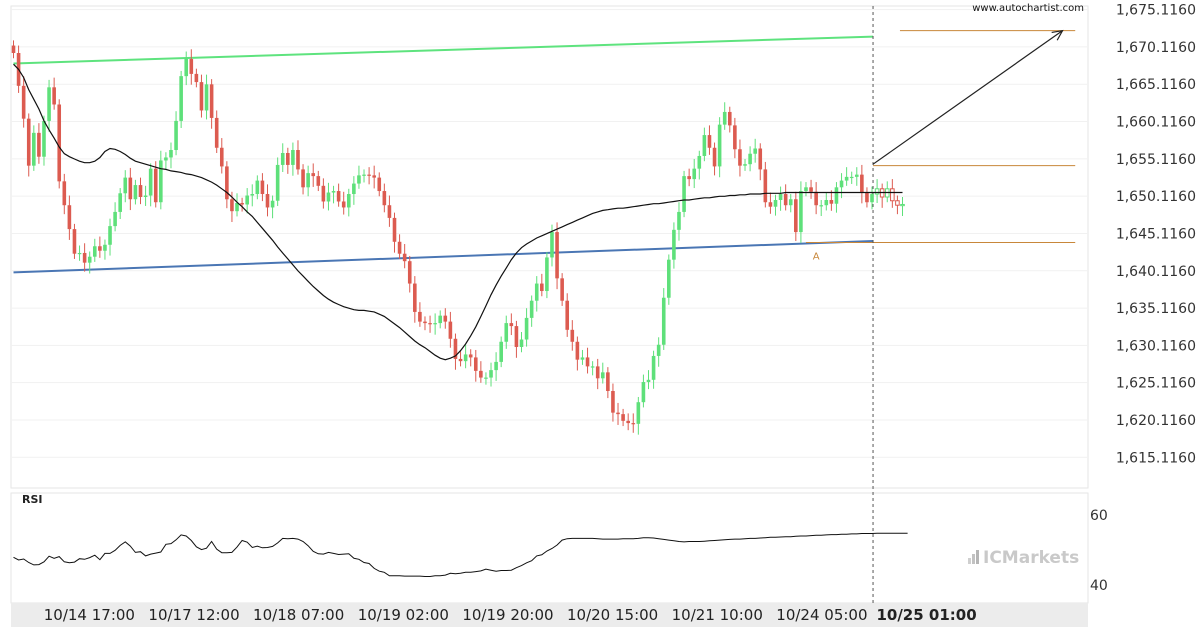 The width and height of the screenshot is (1200, 630). What do you see at coordinates (443, 50) in the screenshot?
I see `resistance-line` at bounding box center [443, 50].